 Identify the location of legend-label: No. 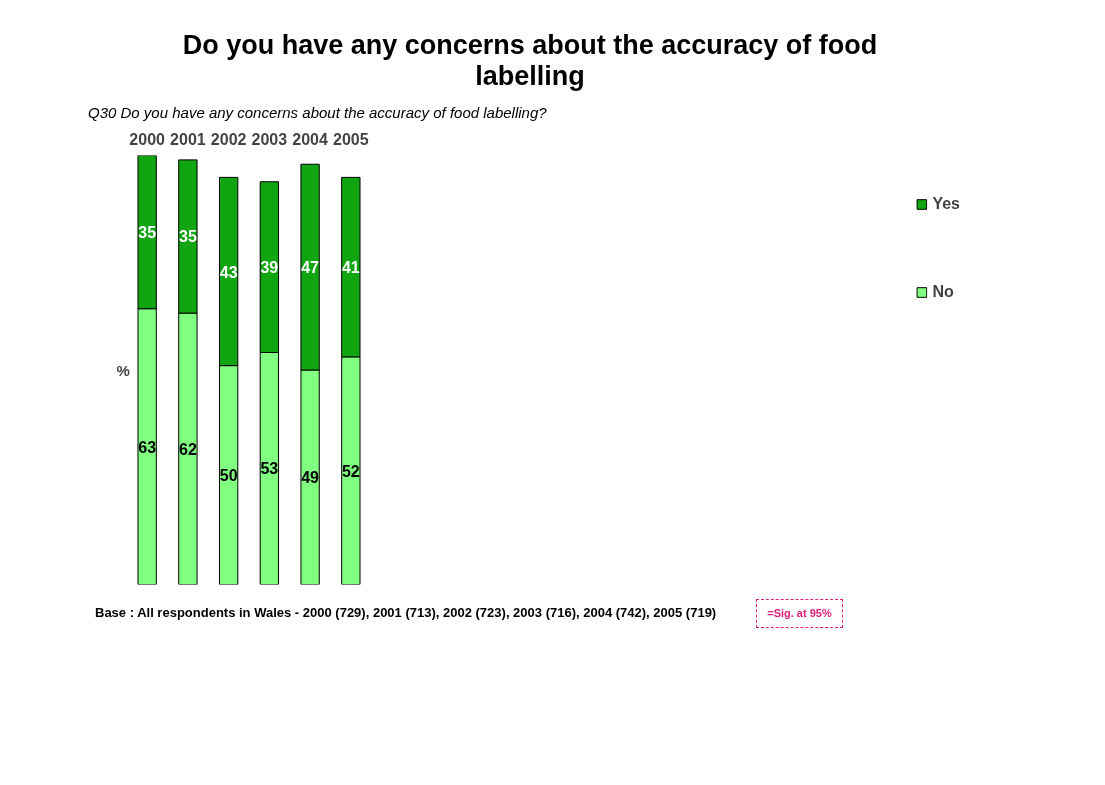
(943, 291).